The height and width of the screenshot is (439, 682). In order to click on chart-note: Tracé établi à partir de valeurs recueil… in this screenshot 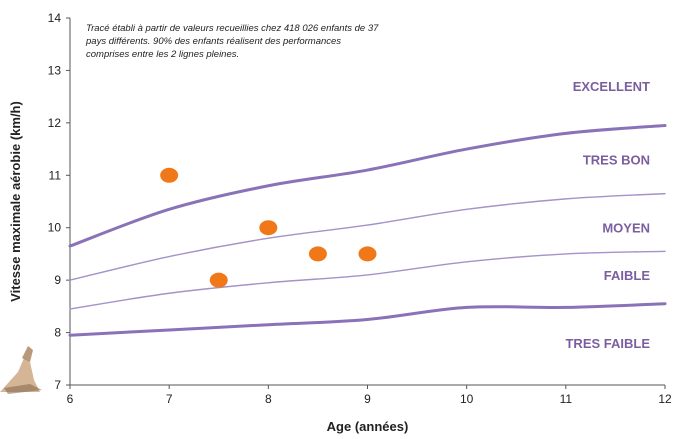, I will do `click(232, 41)`.